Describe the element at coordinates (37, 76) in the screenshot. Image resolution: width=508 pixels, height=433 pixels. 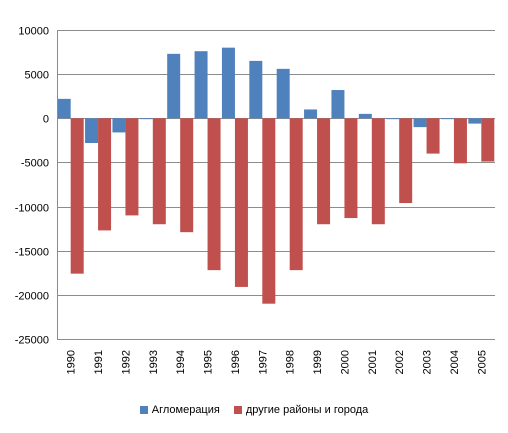
I see `y-tick-label: 5000` at that location.